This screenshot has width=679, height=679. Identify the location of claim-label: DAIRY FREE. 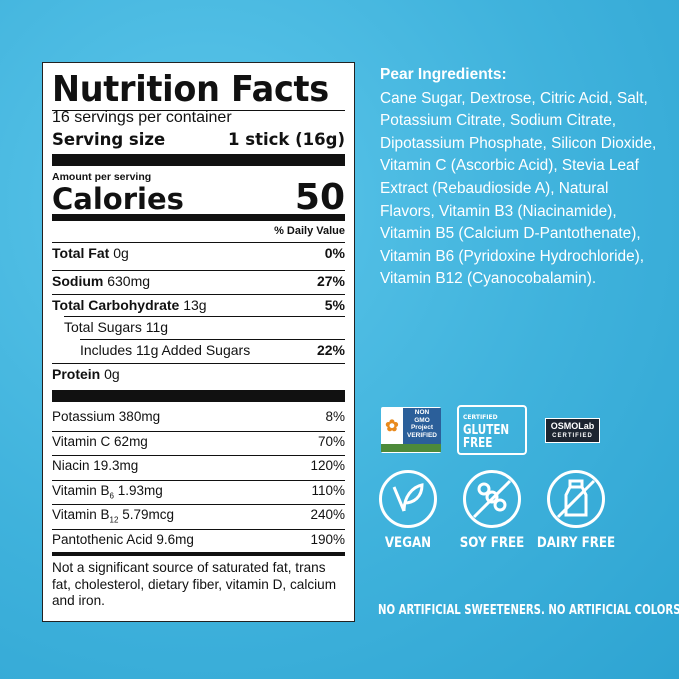
(576, 543).